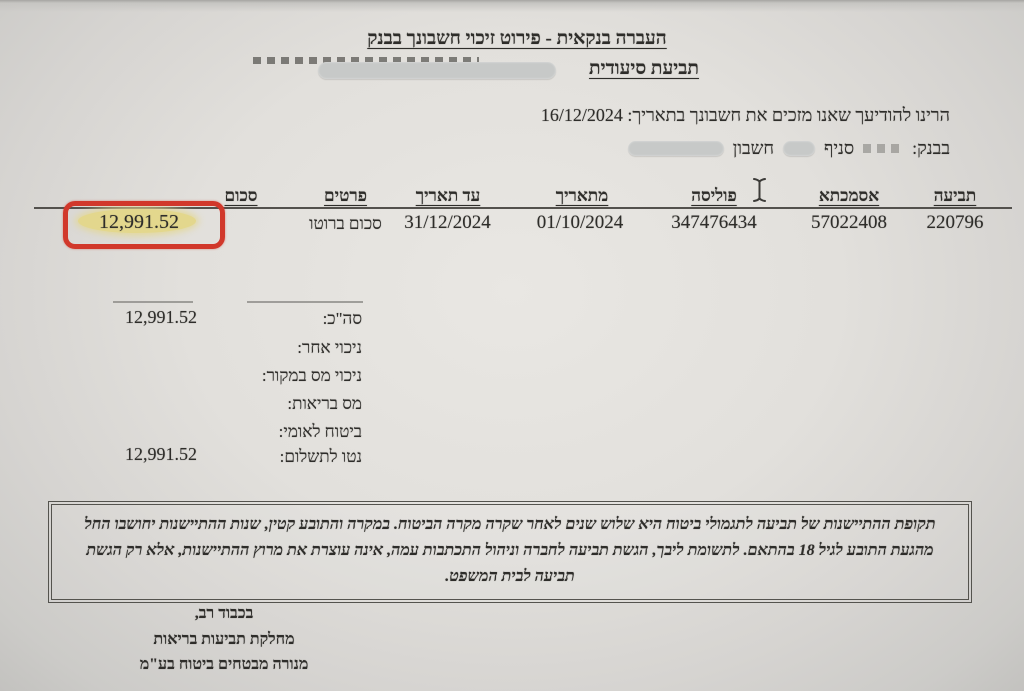  What do you see at coordinates (161, 454) in the screenshot?
I see `summary-value-net-payment: 12,991.52` at bounding box center [161, 454].